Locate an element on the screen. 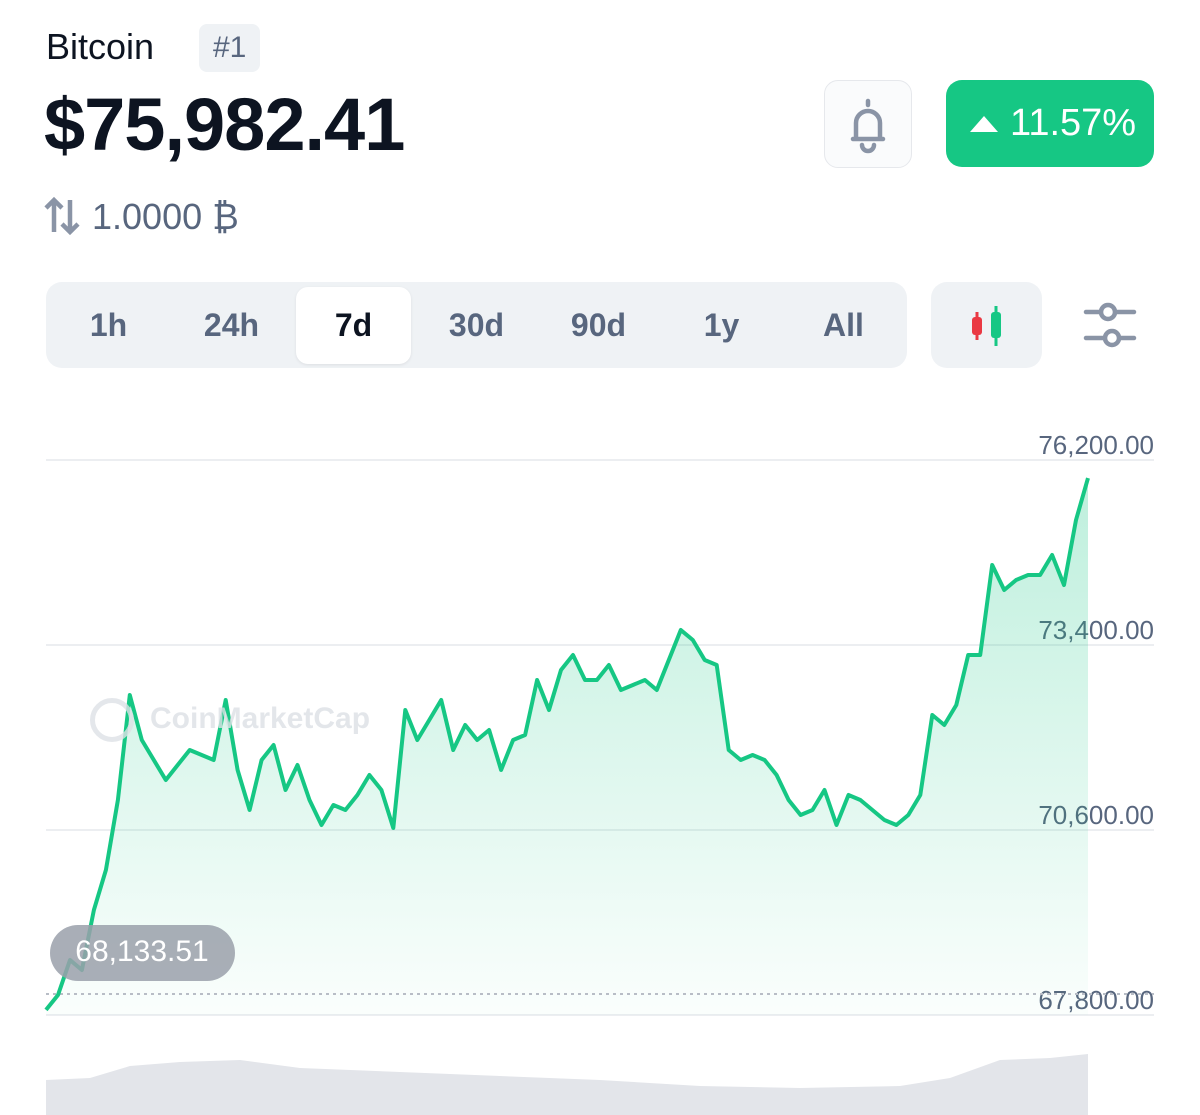  time-tab: 24h is located at coordinates (231, 325).